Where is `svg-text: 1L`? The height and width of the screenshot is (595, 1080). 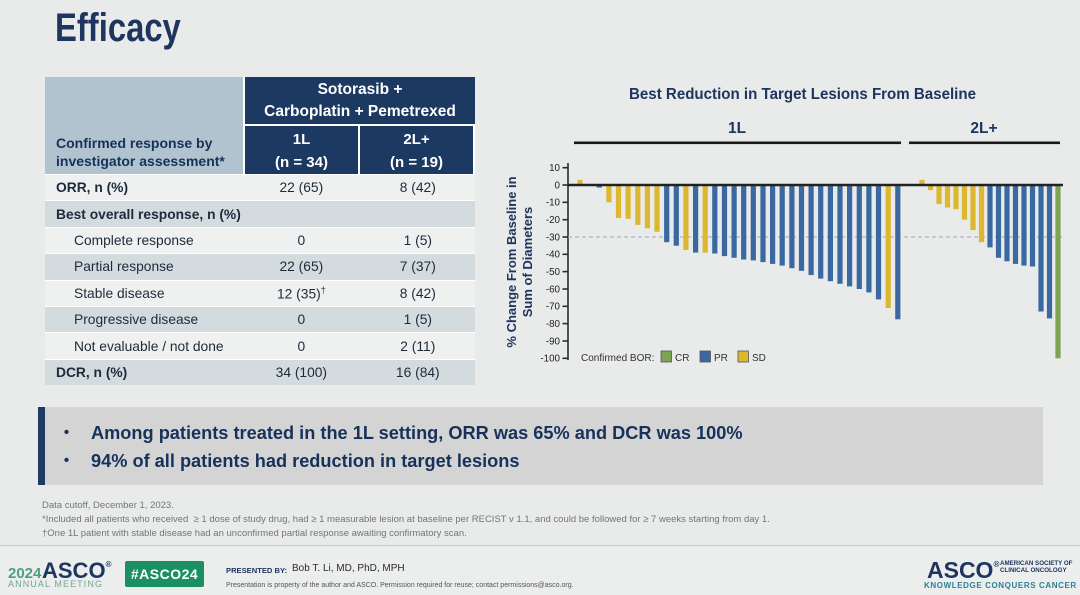 svg-text: 1L is located at coordinates (737, 128).